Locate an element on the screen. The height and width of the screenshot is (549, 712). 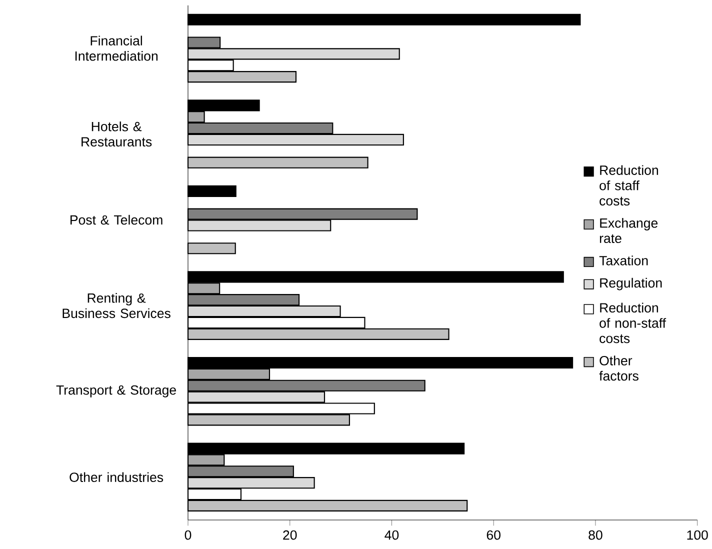
x-tick-label: 0 is located at coordinates (188, 535).